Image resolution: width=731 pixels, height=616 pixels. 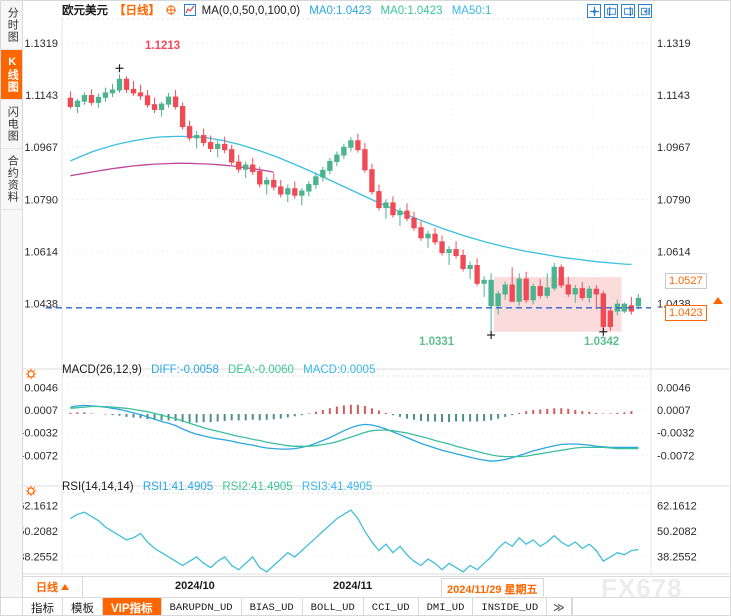 What do you see at coordinates (628, 11) in the screenshot?
I see `align-right-icon` at bounding box center [628, 11].